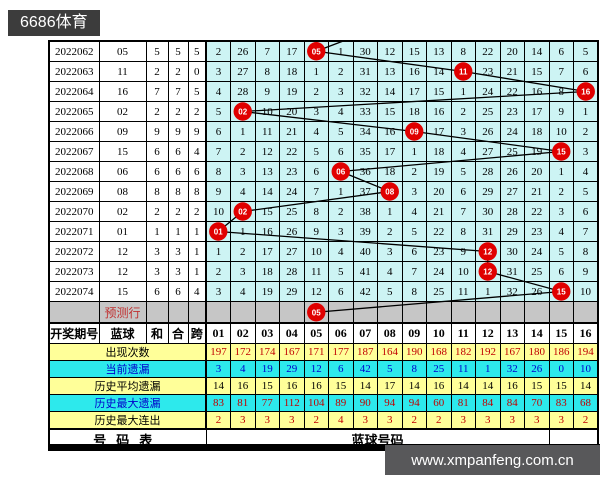  What do you see at coordinates (323, 231) in the screenshot?
I see `draw-row: 2022071 01 1 1 1 1 16 26 9 3 39 2 5 22 8 31 29 23 4 7` at bounding box center [323, 231].